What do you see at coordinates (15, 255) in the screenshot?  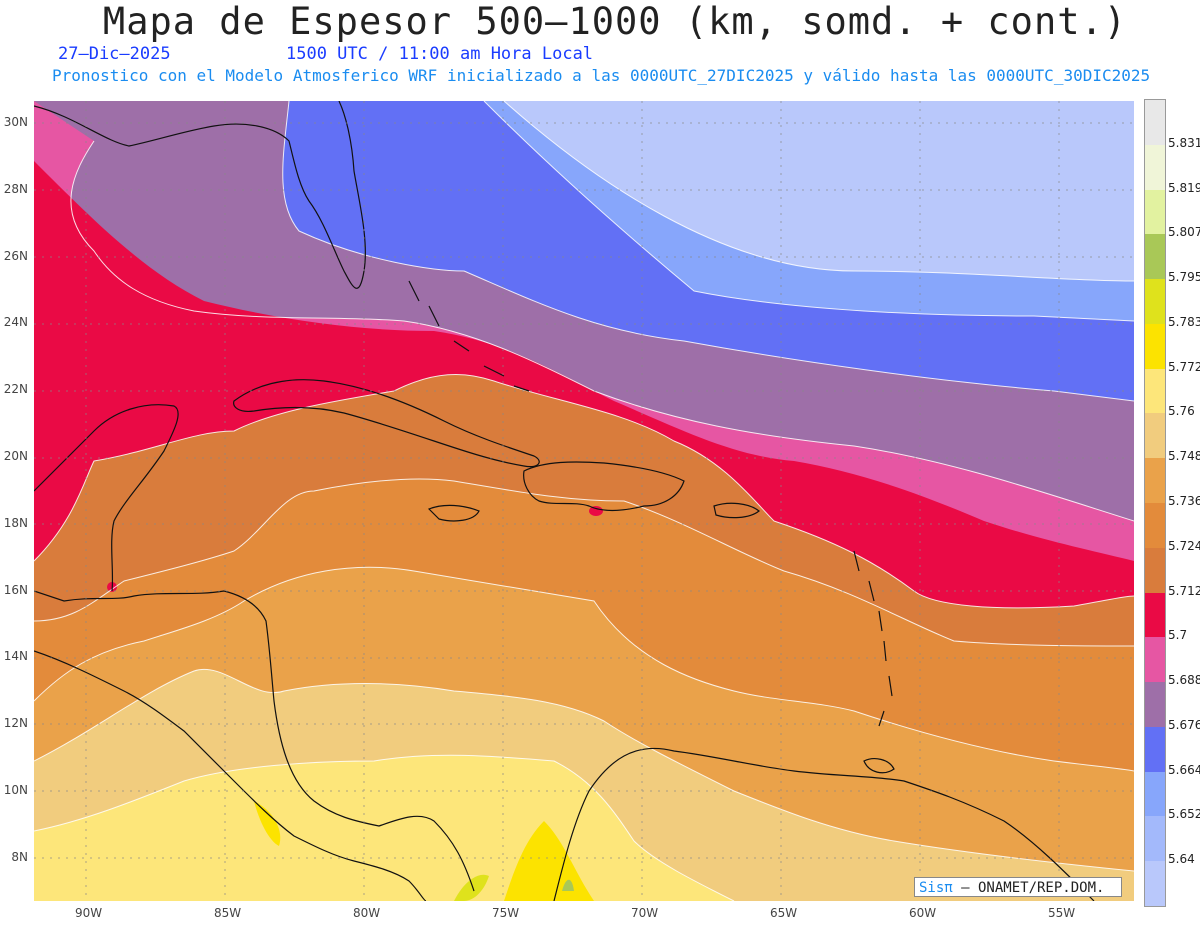 I see `lat-label: 26N` at bounding box center [15, 255].